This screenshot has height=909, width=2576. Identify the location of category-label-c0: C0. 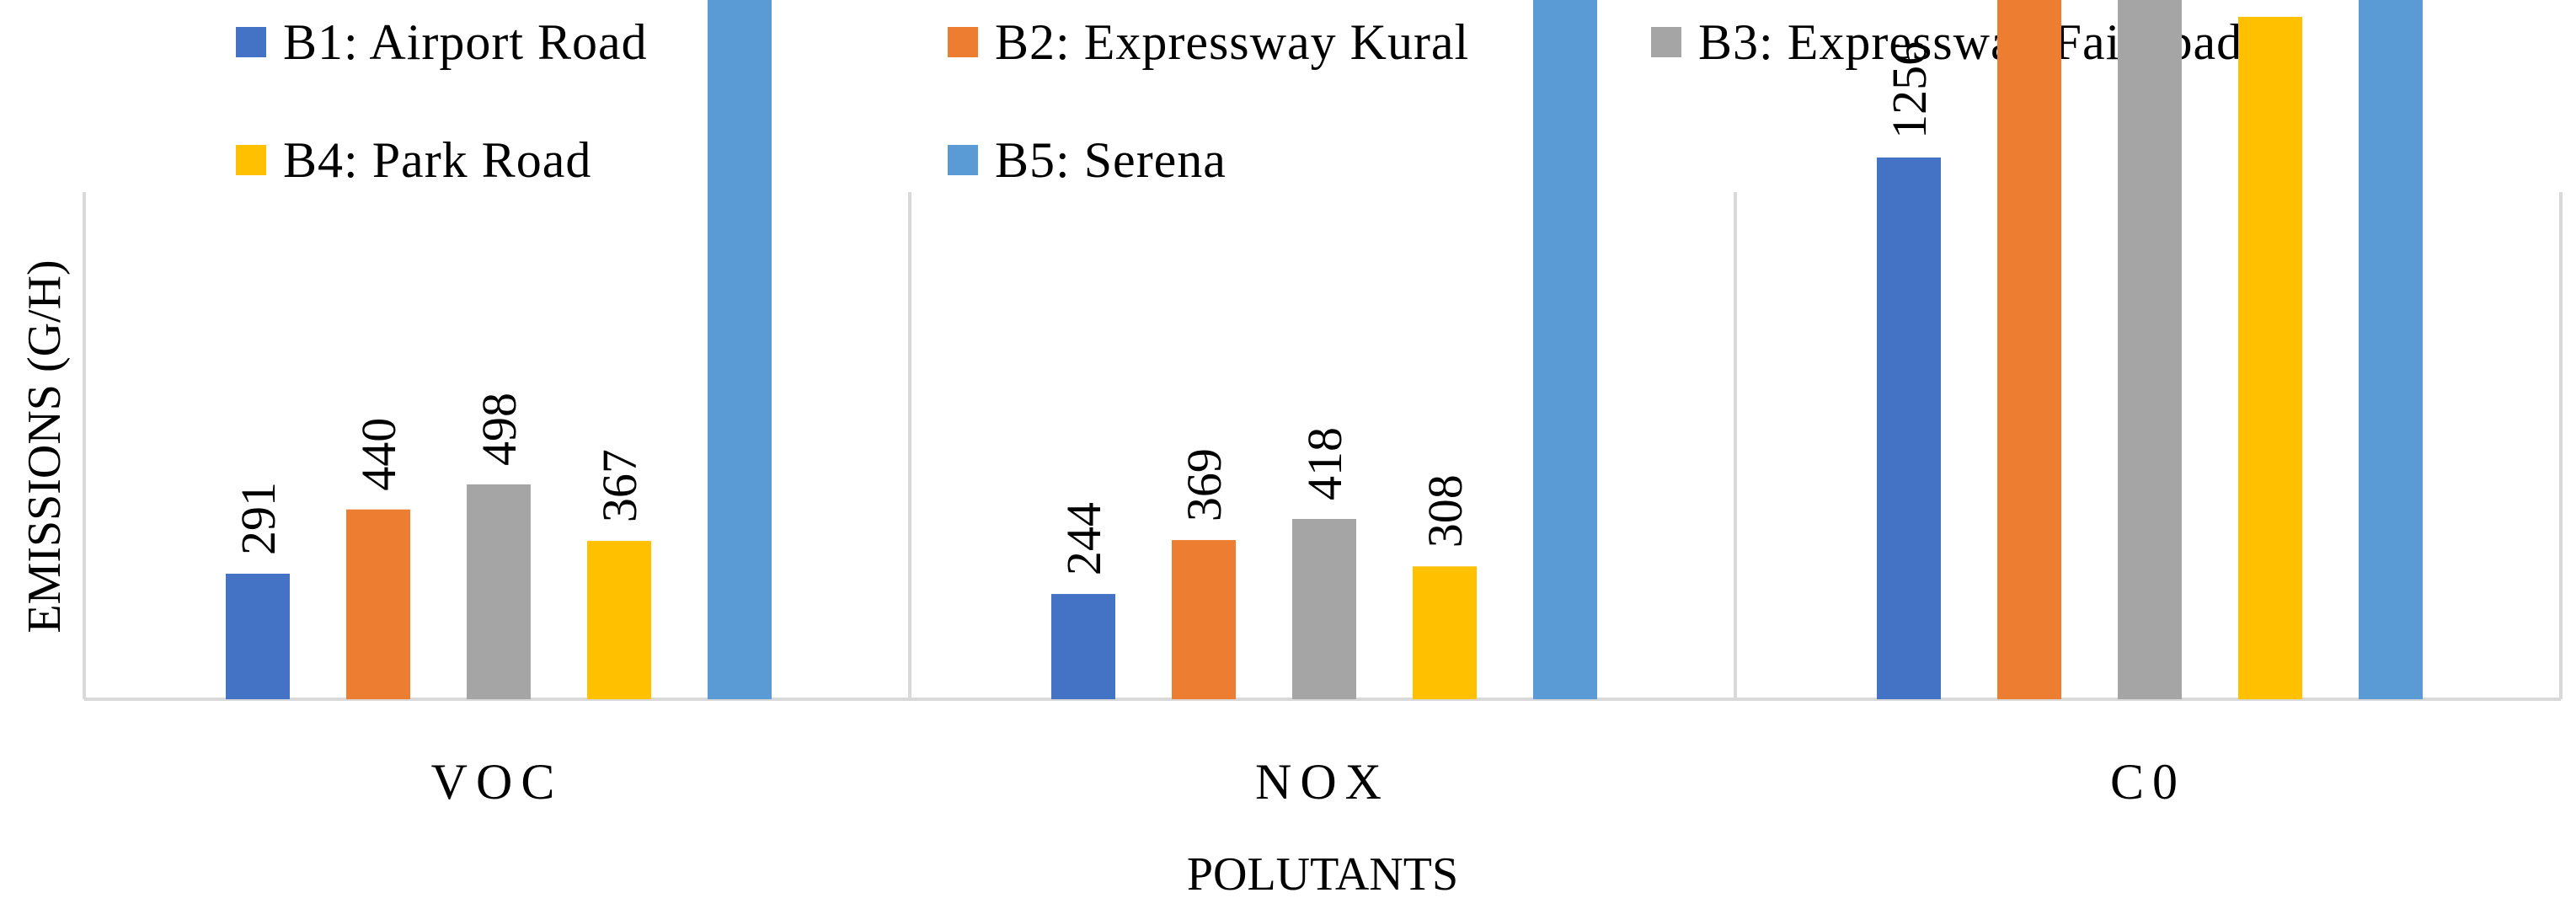
(2148, 782).